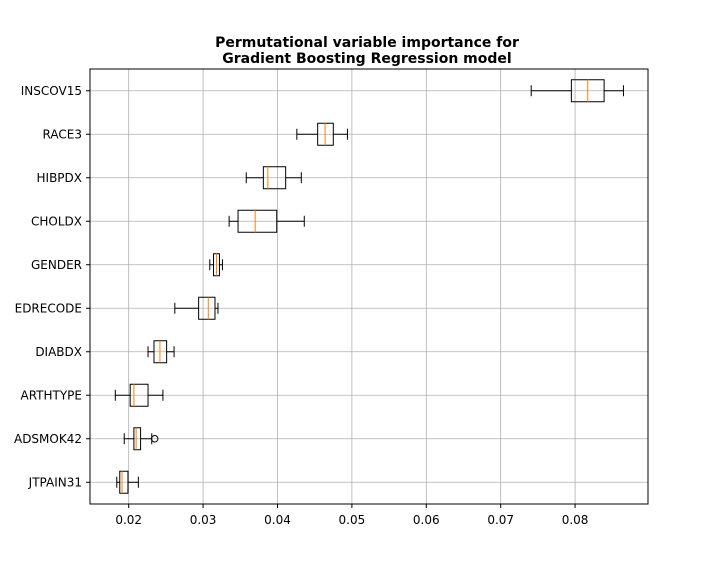  Describe the element at coordinates (55, 482) in the screenshot. I see `y-tick-label: JTPAIN31` at that location.